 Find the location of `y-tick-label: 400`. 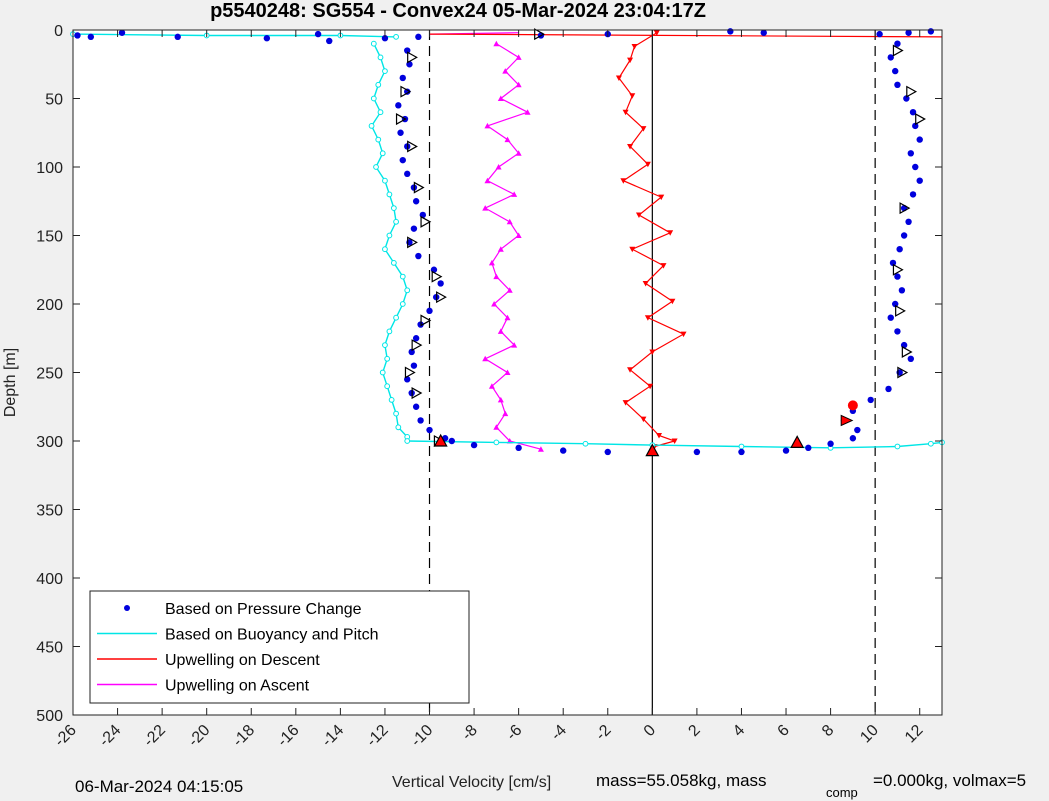

y-tick-label: 400 is located at coordinates (49, 579).